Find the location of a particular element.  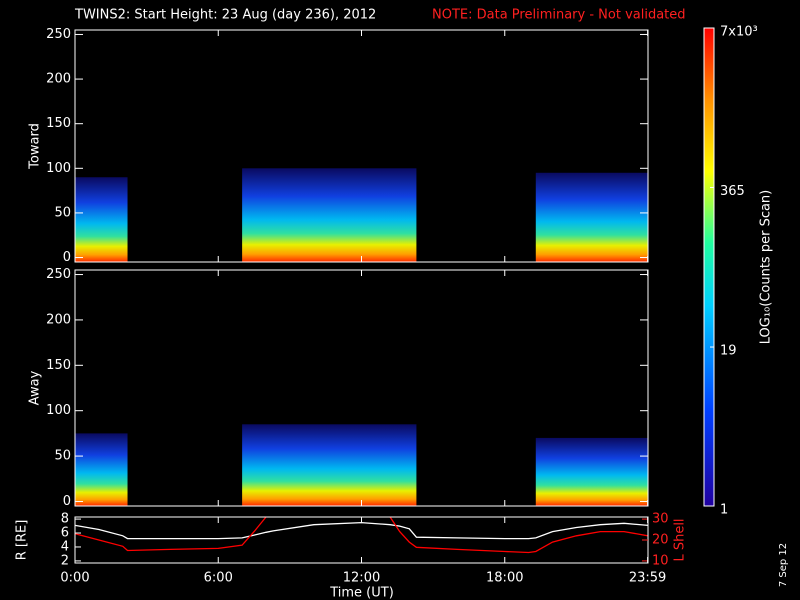

y-tick-label: 4 is located at coordinates (65, 546).